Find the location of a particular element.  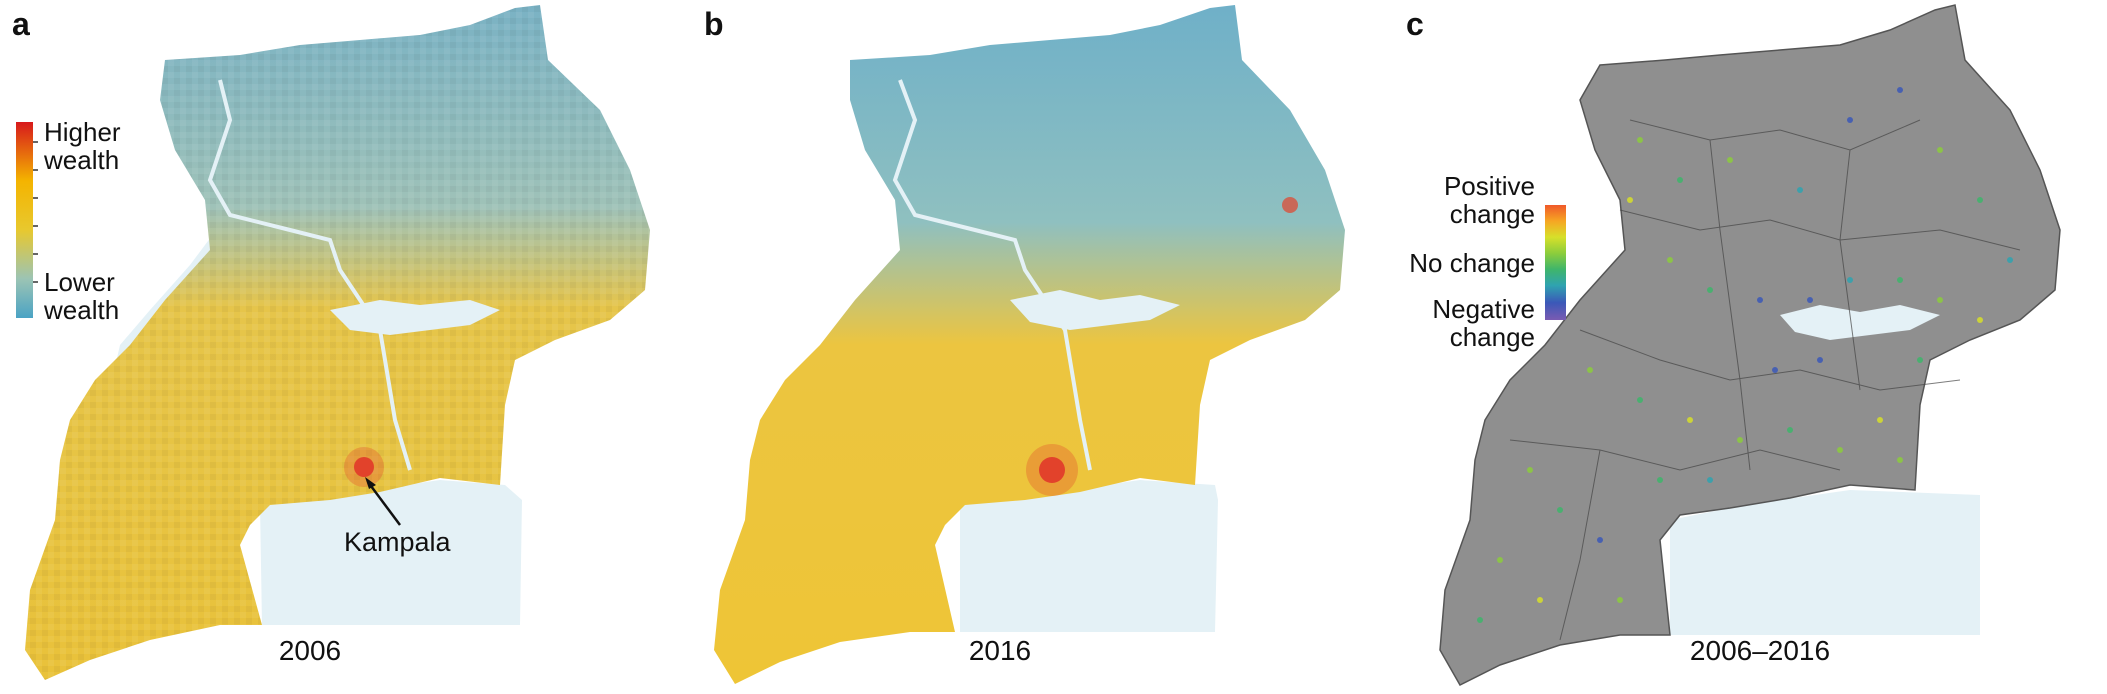

wealth-legend-bar is located at coordinates (24, 220).